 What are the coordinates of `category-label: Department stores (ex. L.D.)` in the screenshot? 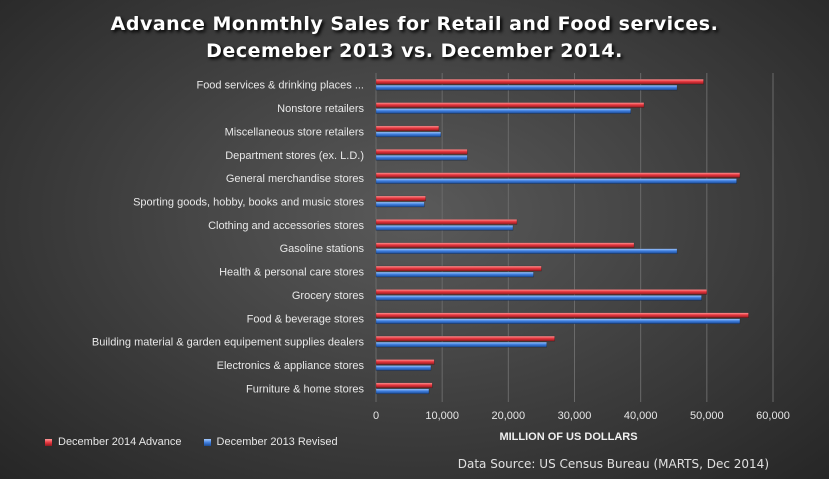 It's located at (294, 156).